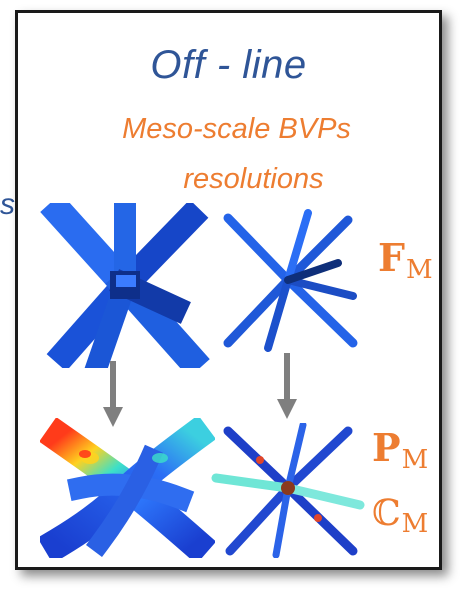  Describe the element at coordinates (288, 490) in the screenshot. I see `thin-lattice-deformed-stress` at that location.